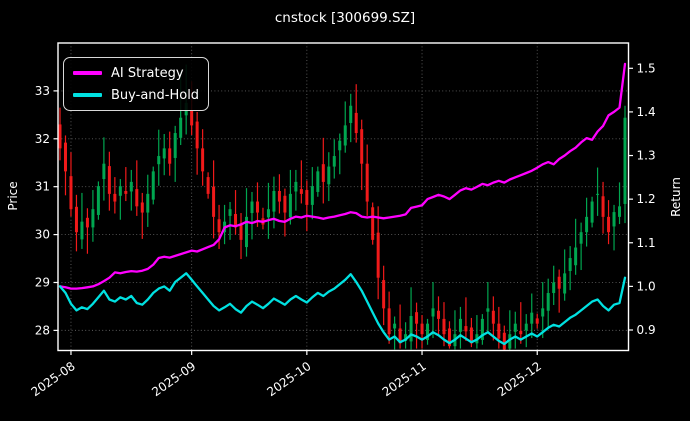  I want to click on price-tick-label: 28, so click(42, 330).